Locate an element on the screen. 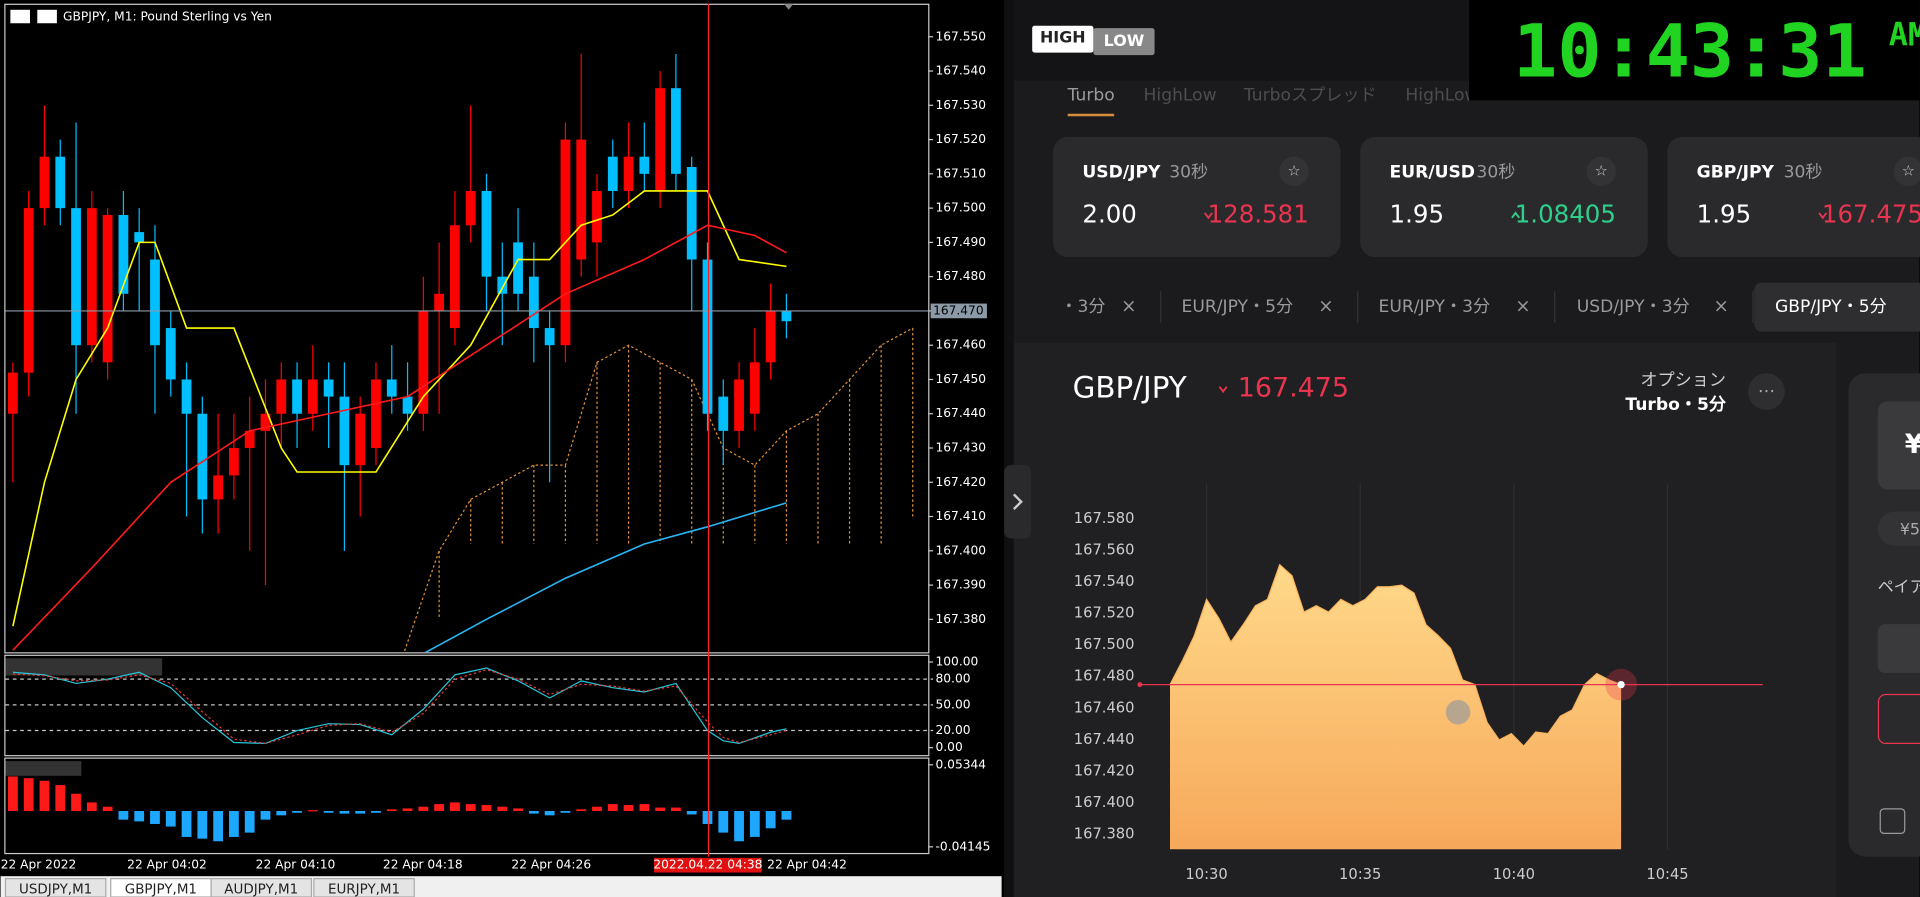  tab-label: GBPJPY,M1 is located at coordinates (161, 890).